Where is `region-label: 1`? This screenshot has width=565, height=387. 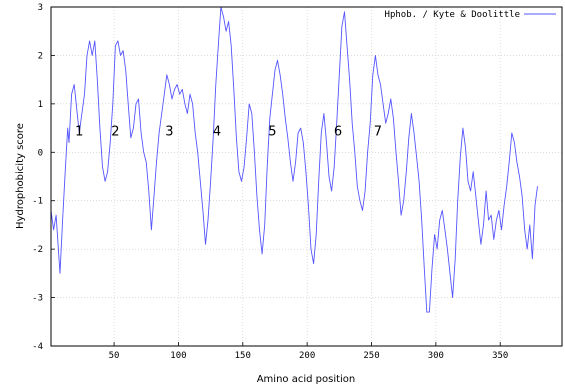
region-label: 1 is located at coordinates (79, 131).